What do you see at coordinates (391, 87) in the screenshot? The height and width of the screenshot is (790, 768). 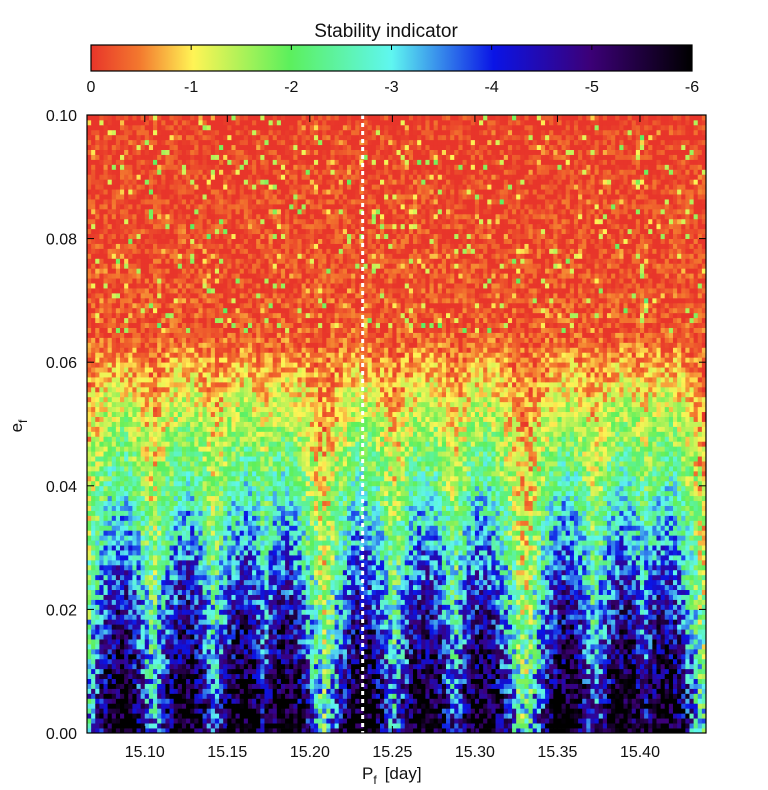 I see `colorbar-tick-label: -3` at bounding box center [391, 87].